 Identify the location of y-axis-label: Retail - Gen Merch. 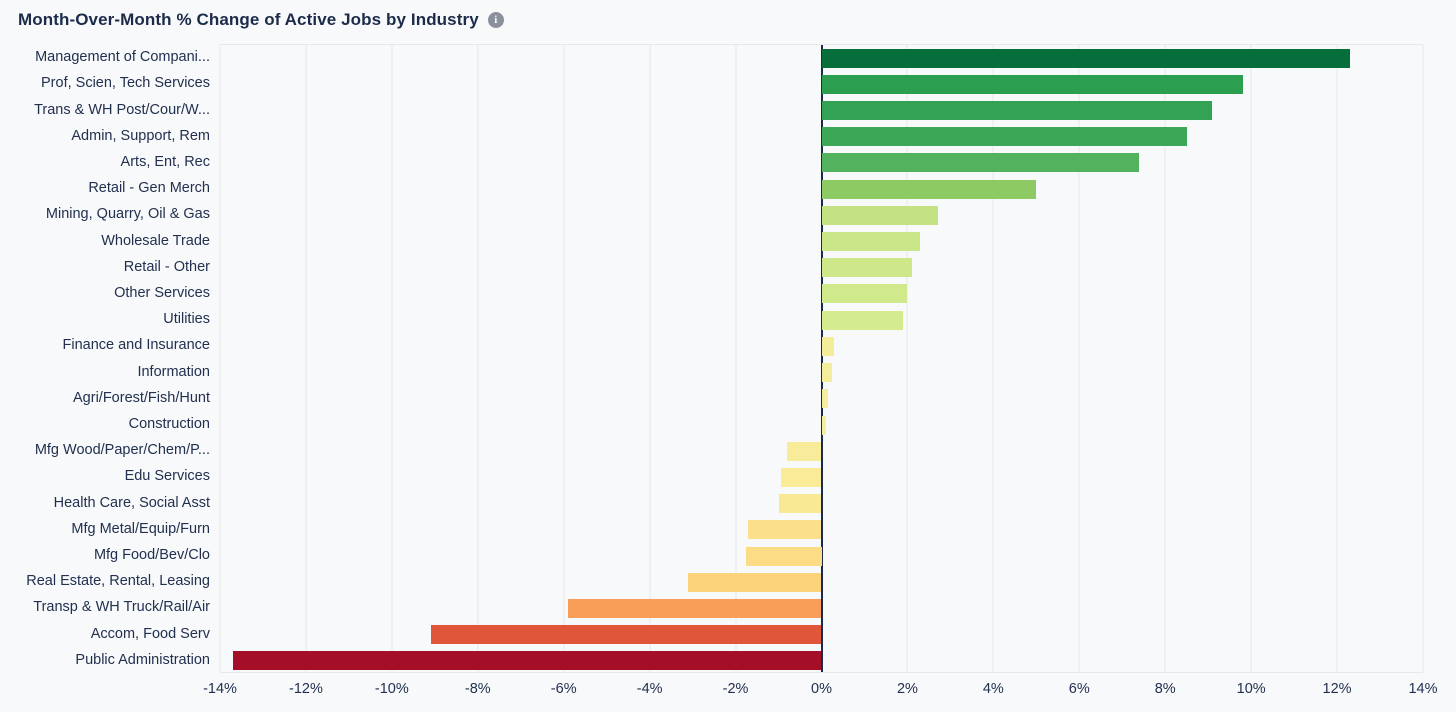
(149, 188).